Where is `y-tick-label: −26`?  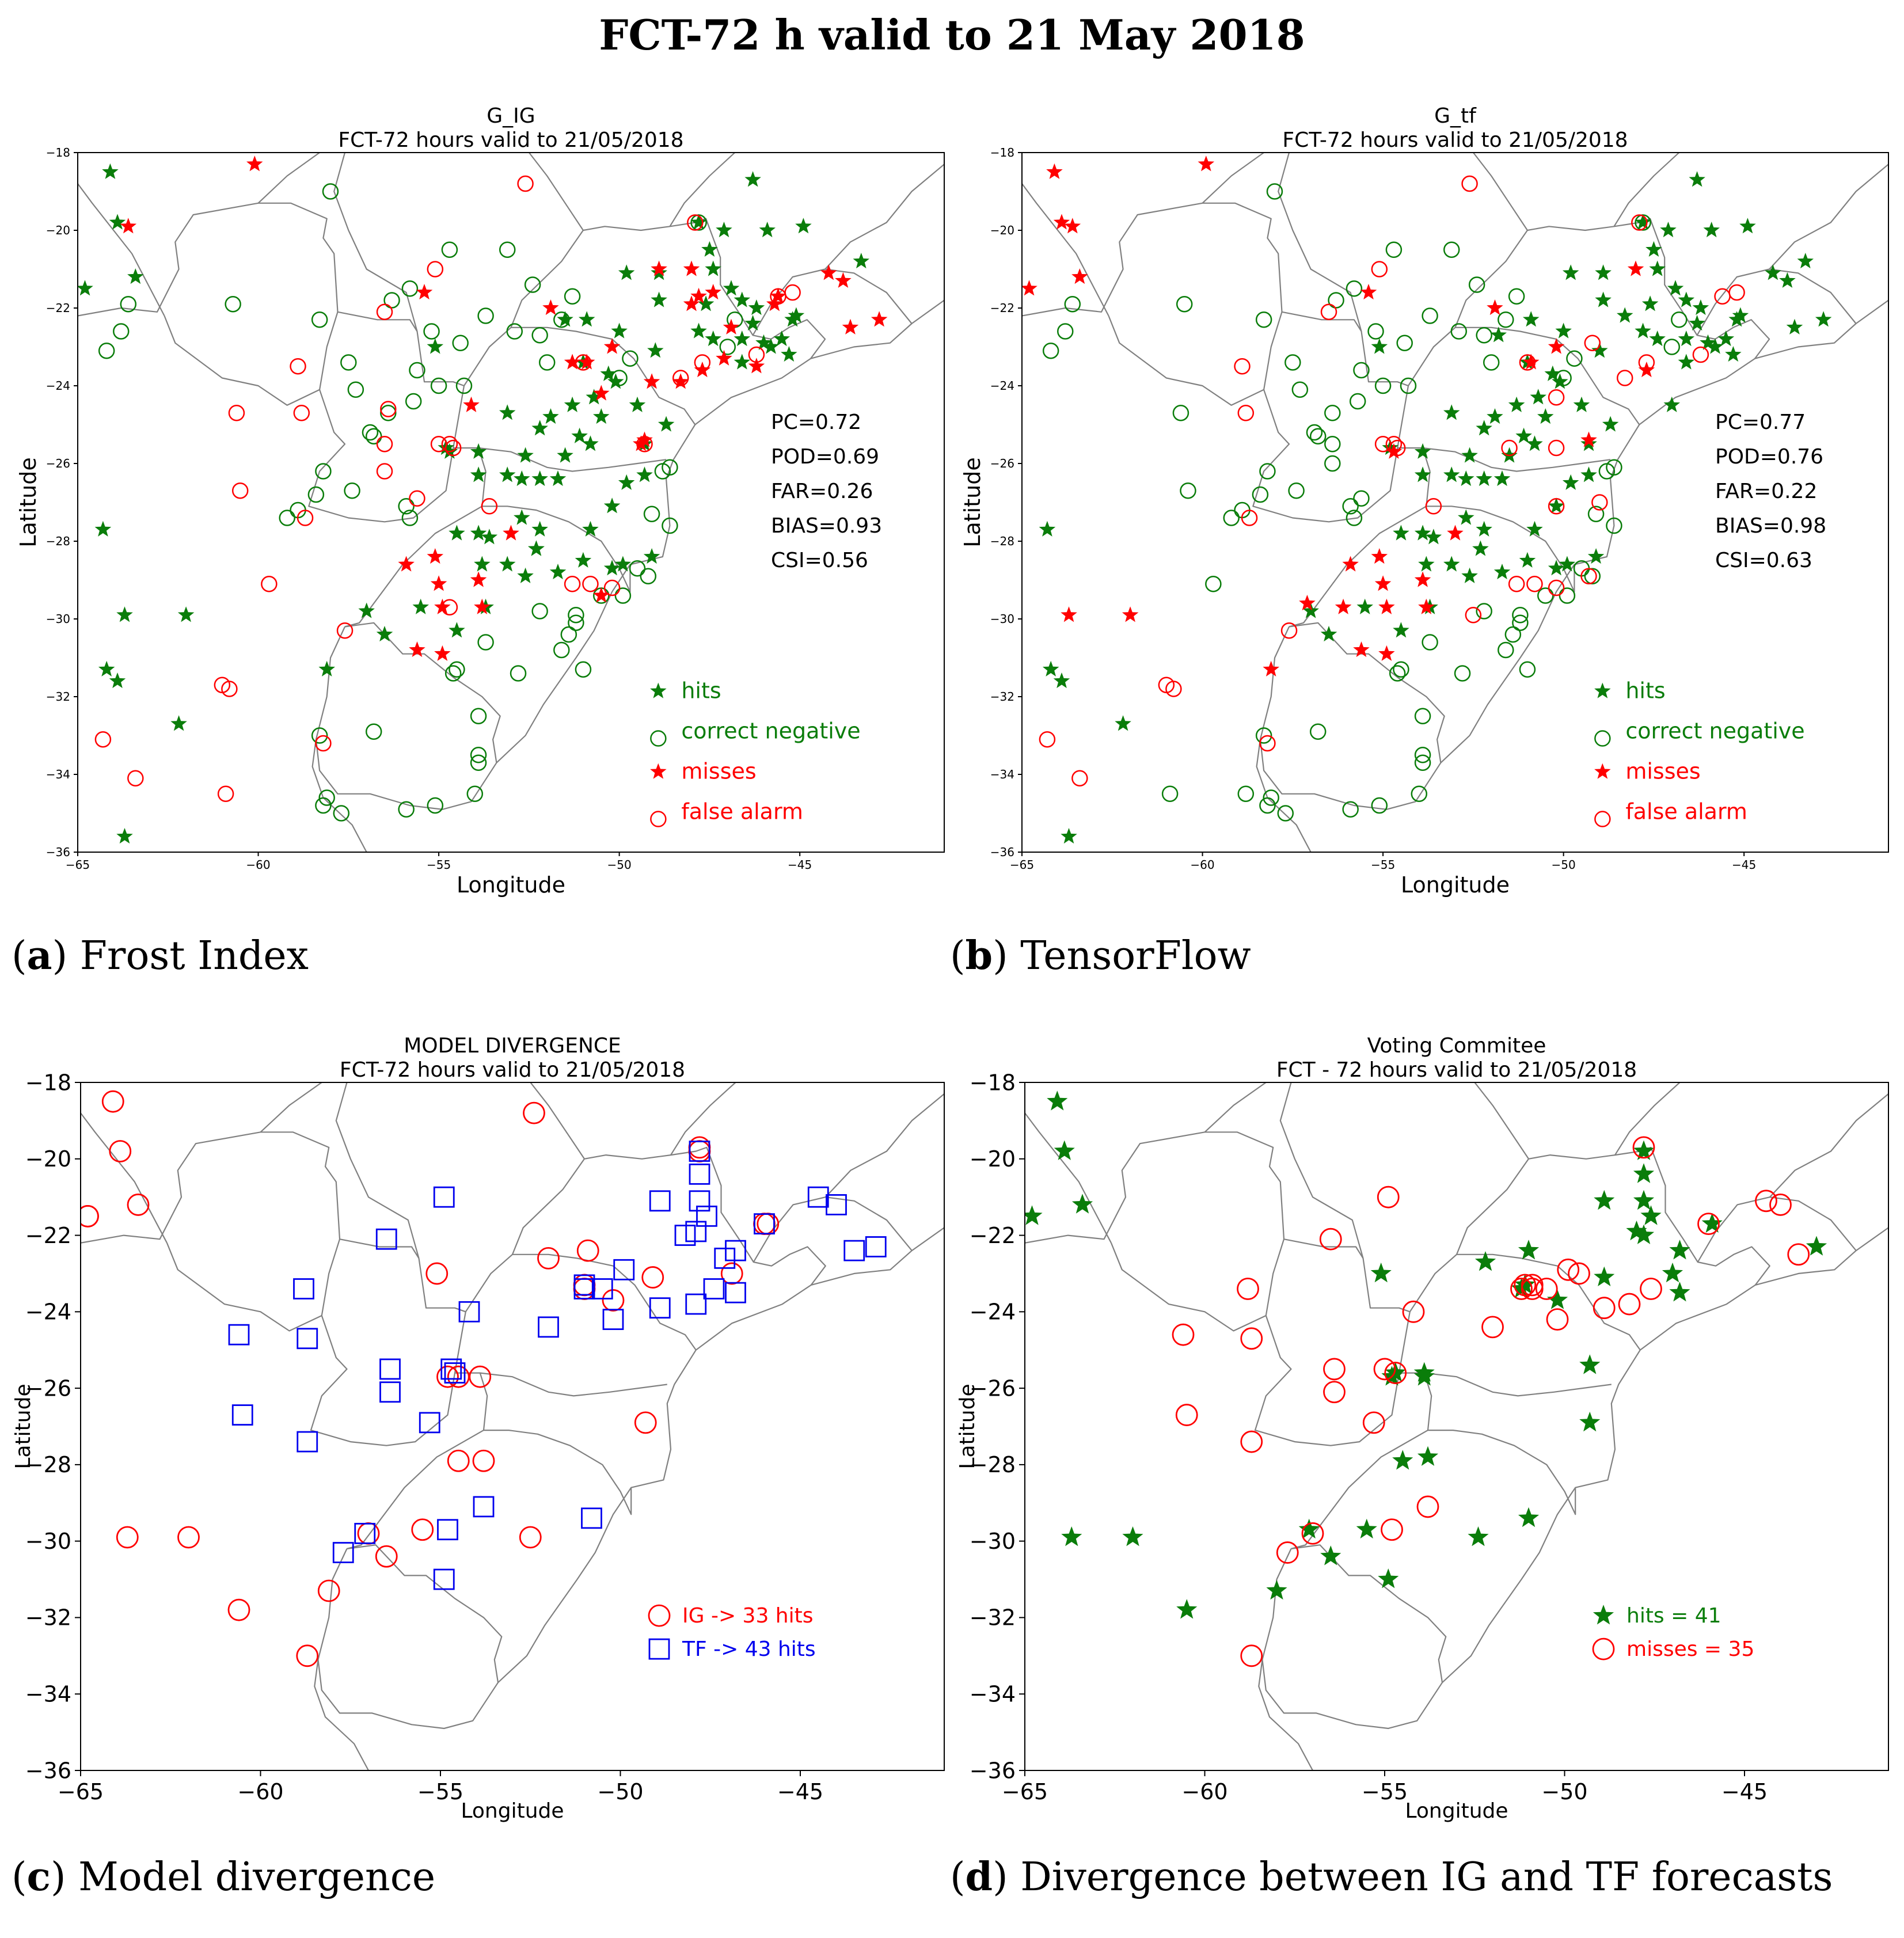 y-tick-label: −26 is located at coordinates (48, 1388).